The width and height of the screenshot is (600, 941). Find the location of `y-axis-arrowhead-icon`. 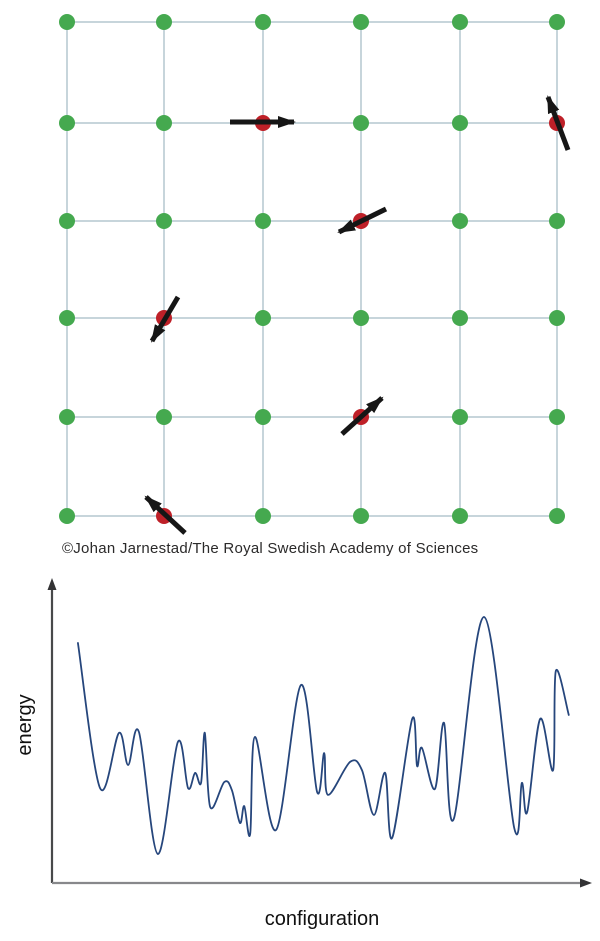

y-axis-arrowhead-icon is located at coordinates (52, 584).